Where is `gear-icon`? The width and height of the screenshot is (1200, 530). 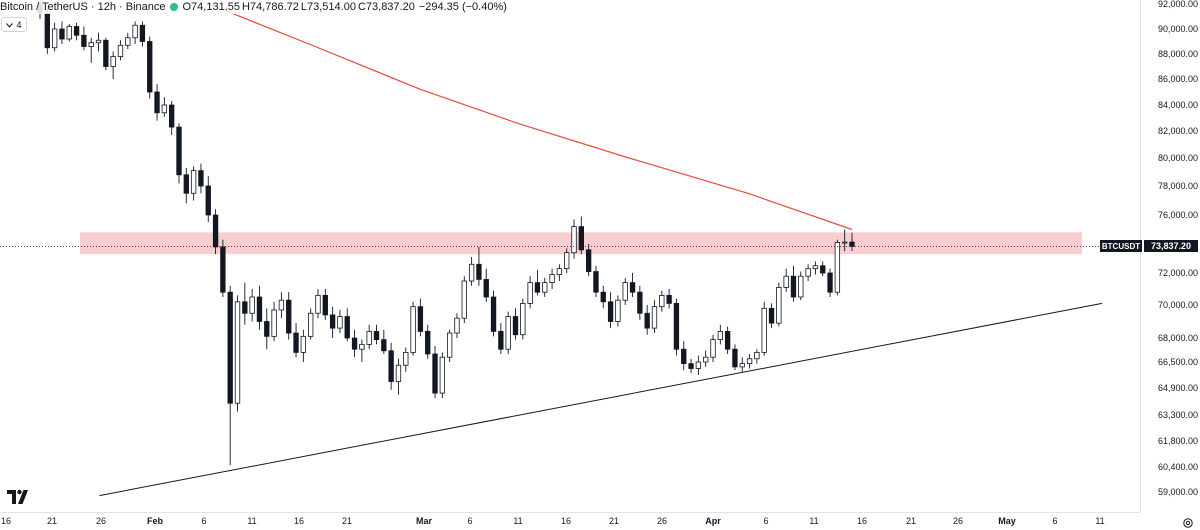 gear-icon is located at coordinates (1188, 522).